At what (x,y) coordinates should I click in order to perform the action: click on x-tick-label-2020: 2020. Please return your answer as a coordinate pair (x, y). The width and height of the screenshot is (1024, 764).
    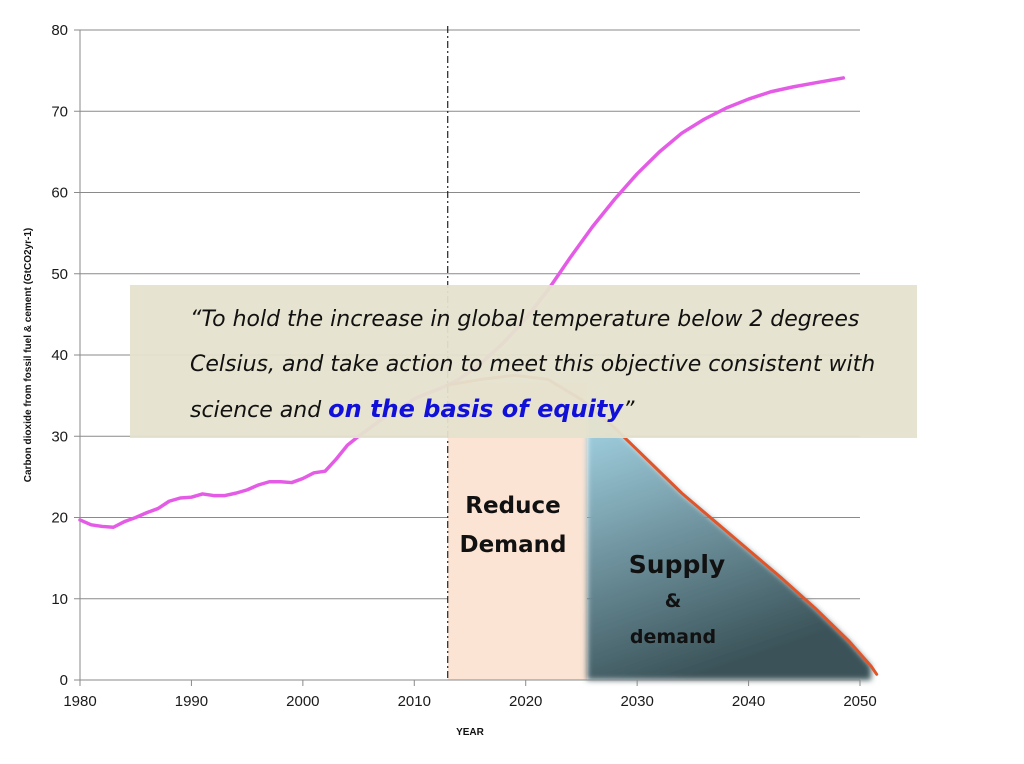
    Looking at the image, I should click on (525, 701).